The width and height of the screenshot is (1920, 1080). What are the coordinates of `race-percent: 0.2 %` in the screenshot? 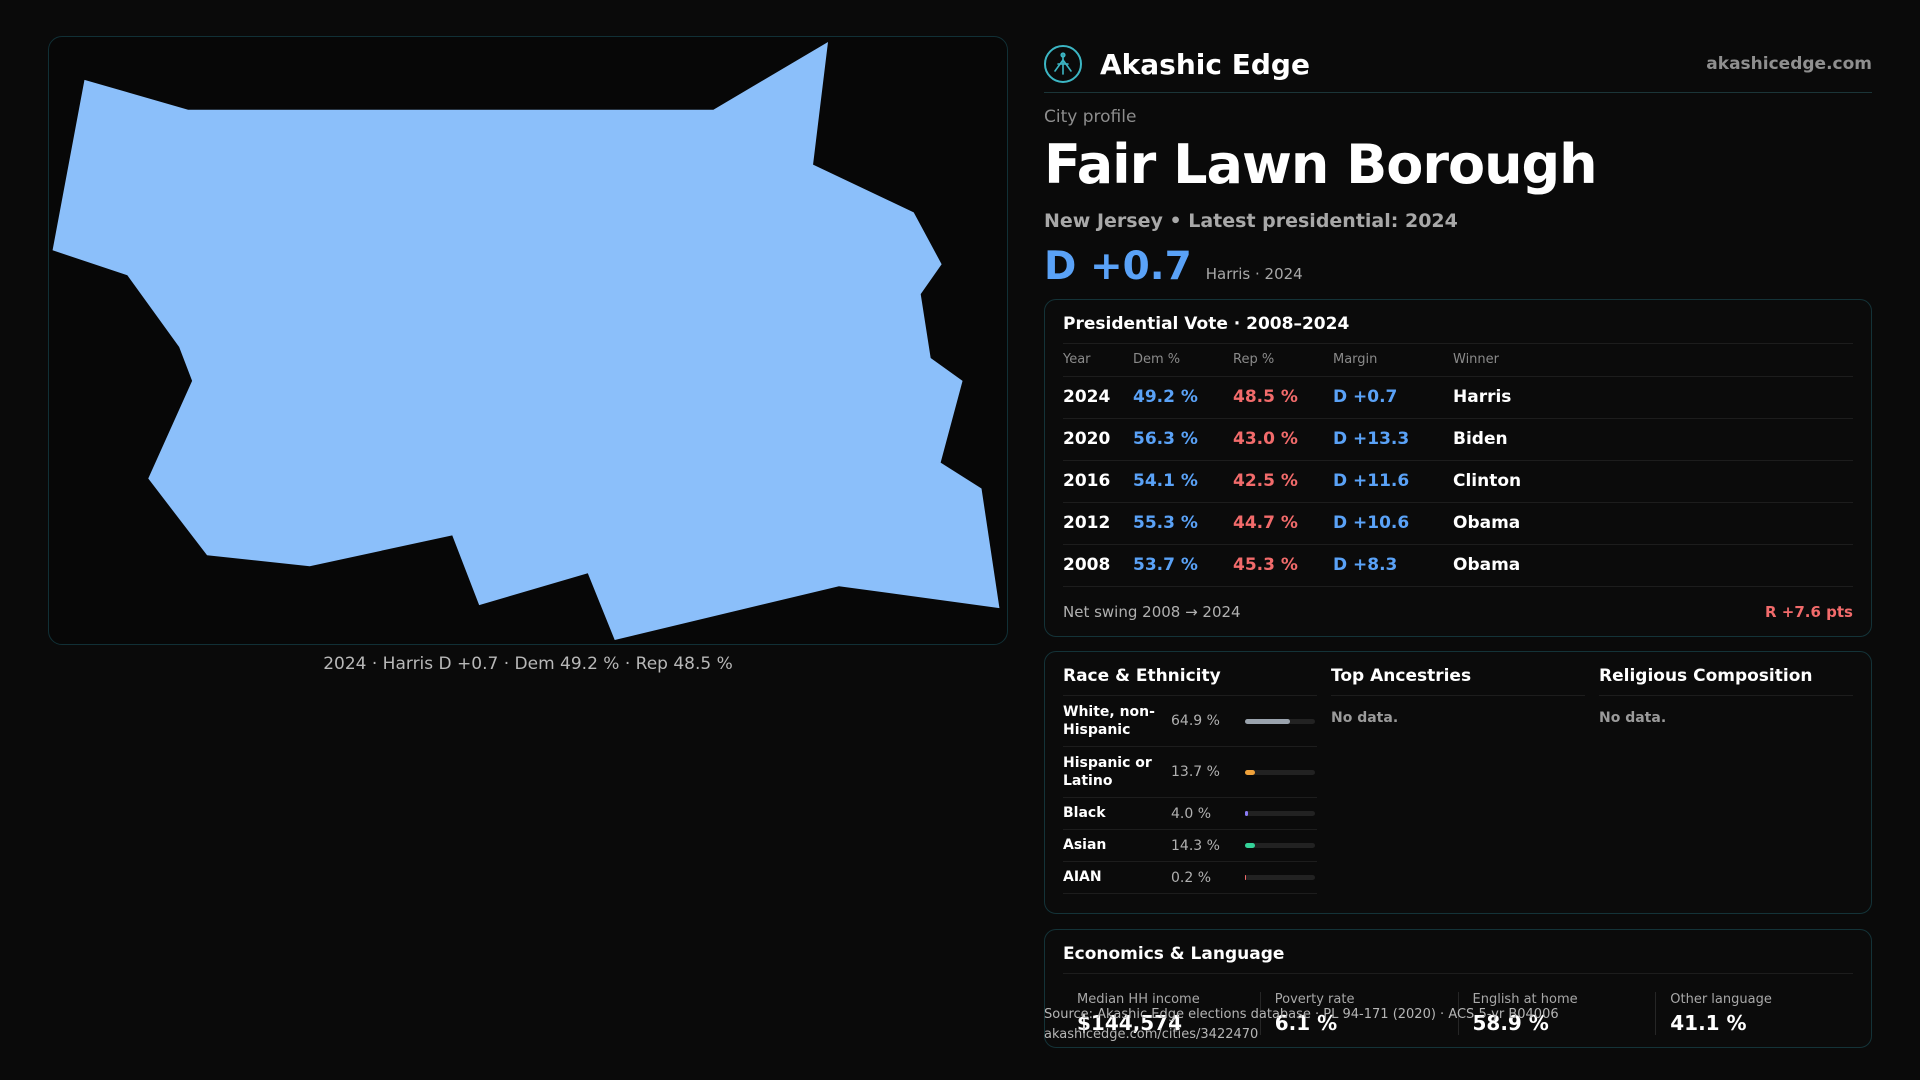 It's located at (1191, 877).